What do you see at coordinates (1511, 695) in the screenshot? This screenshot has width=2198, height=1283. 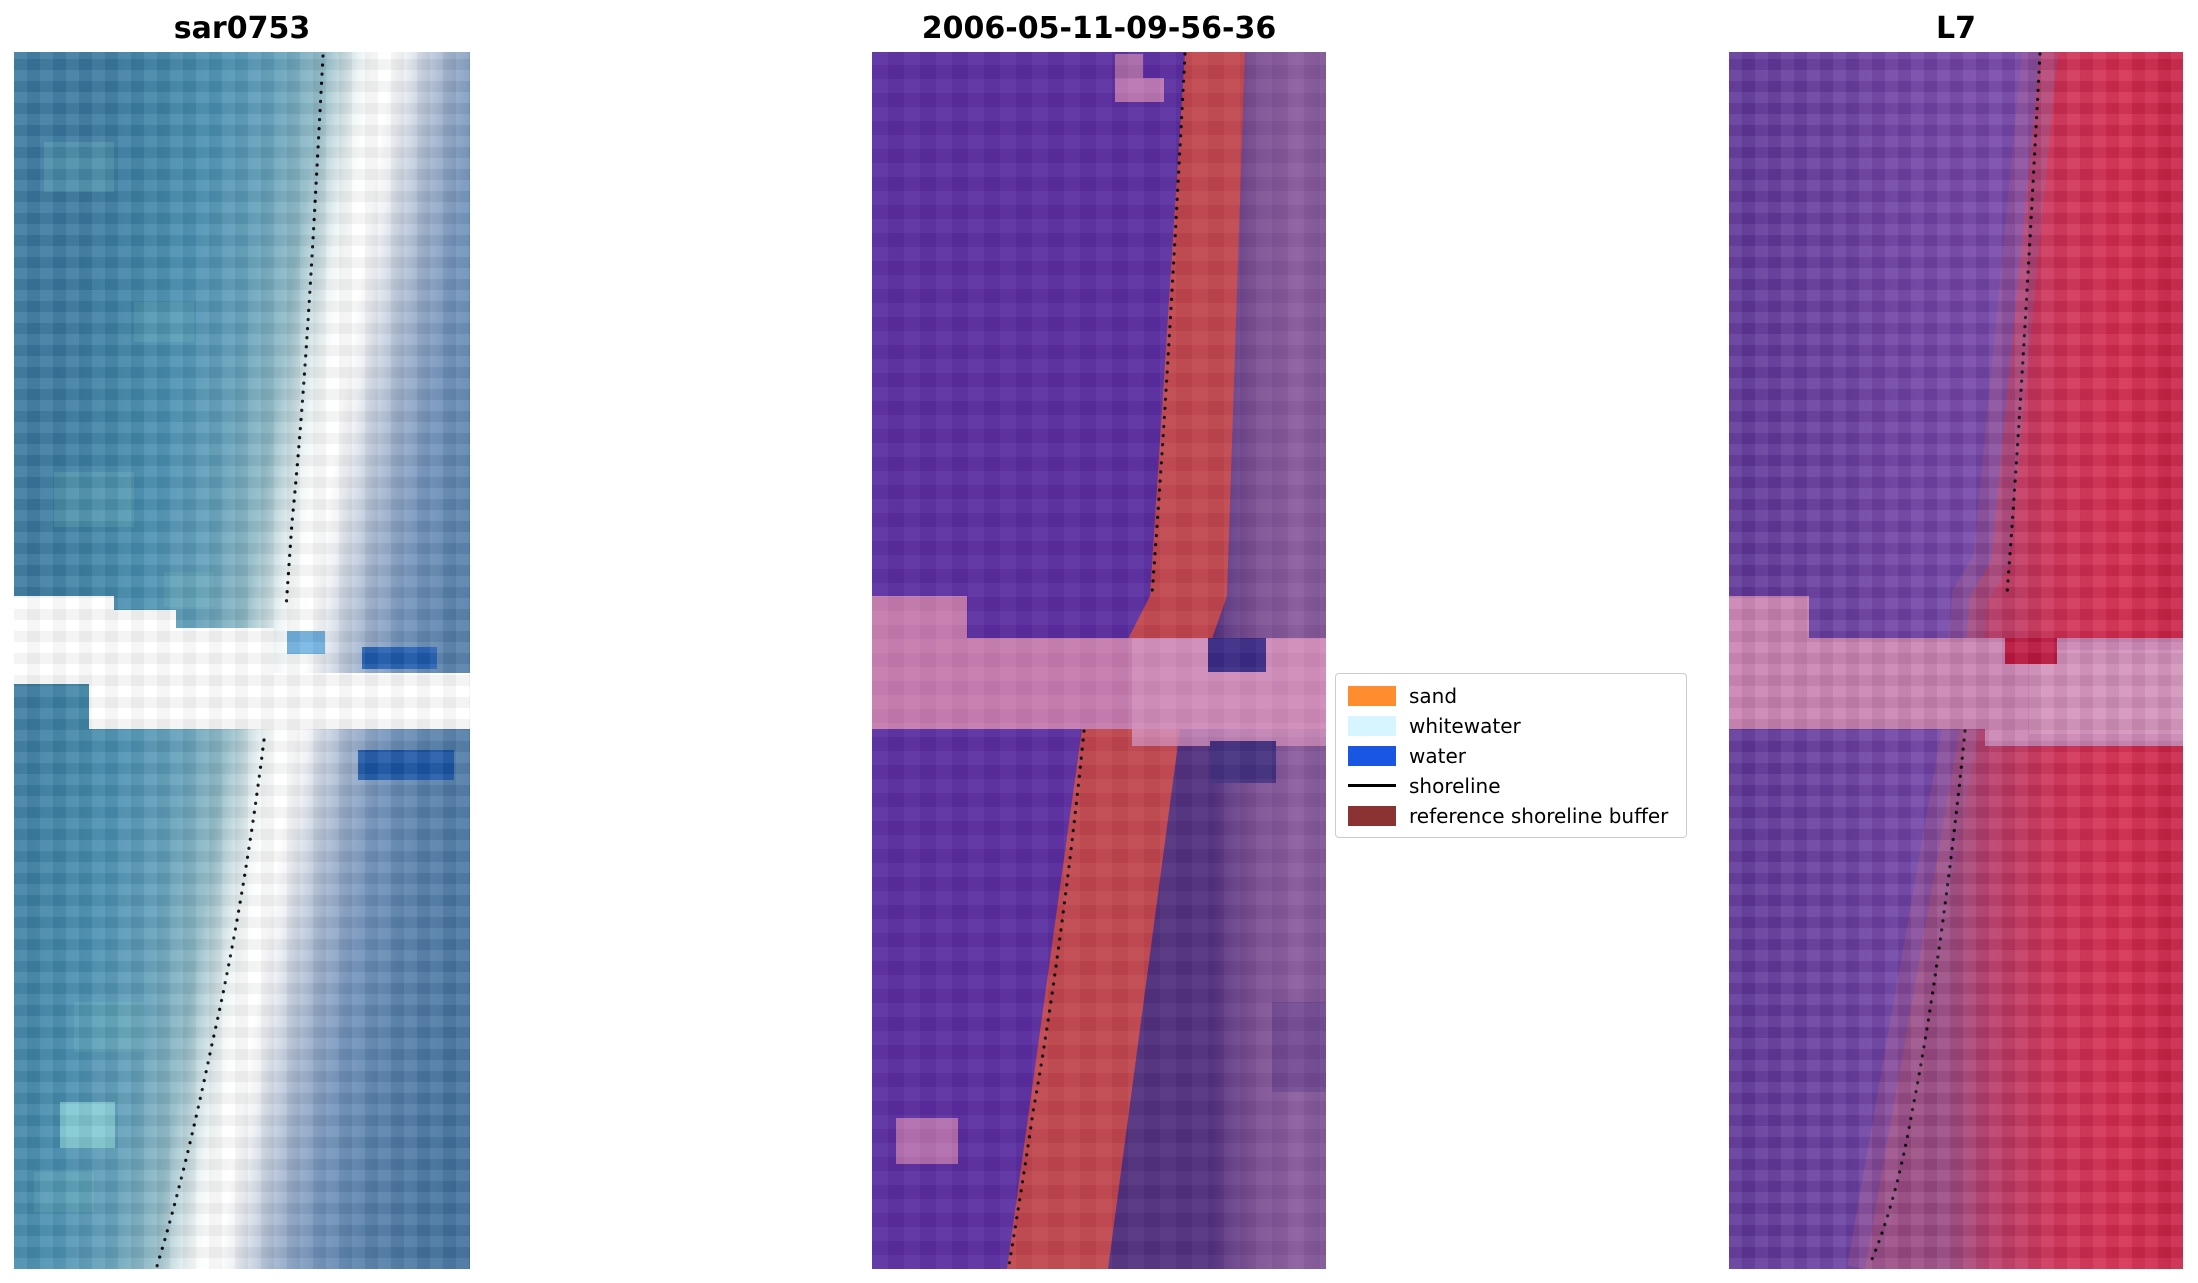 I see `legend-item-sand: sand` at bounding box center [1511, 695].